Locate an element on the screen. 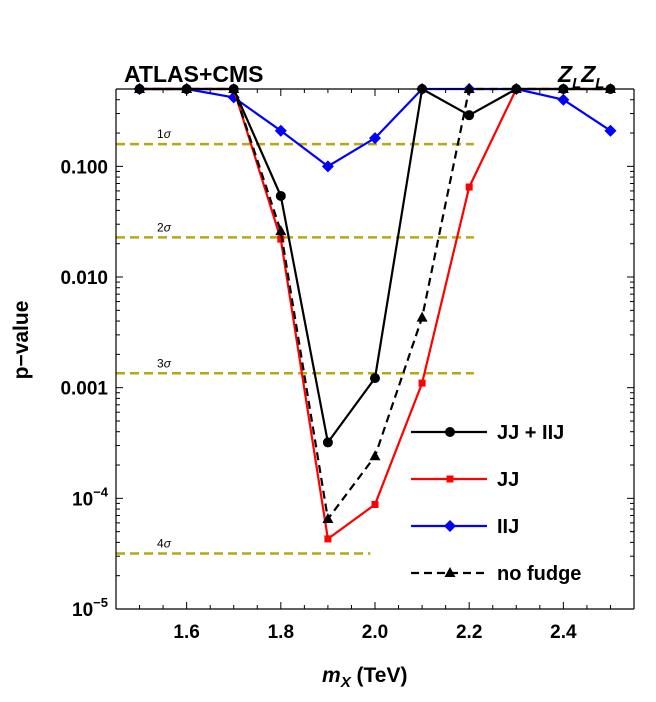  legend-marker-jj is located at coordinates (450, 479).